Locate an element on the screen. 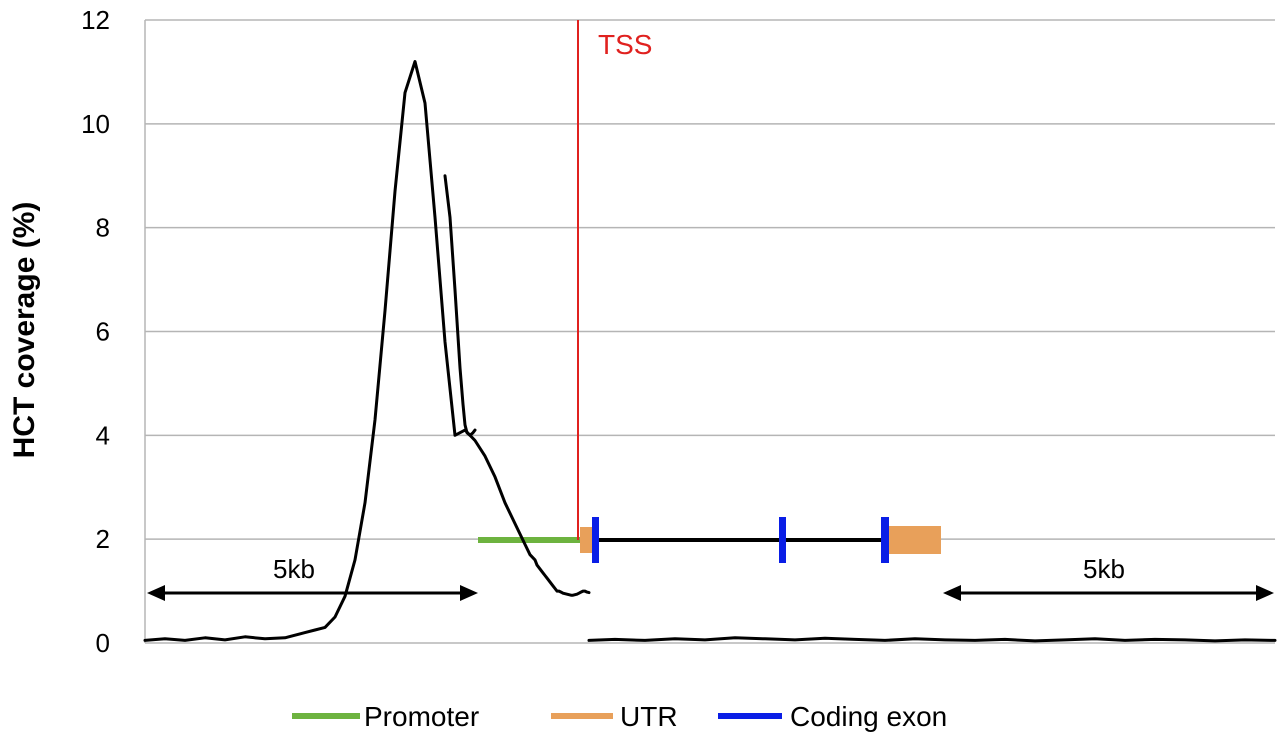  legend-label-promoter: Promoter is located at coordinates (421, 716).